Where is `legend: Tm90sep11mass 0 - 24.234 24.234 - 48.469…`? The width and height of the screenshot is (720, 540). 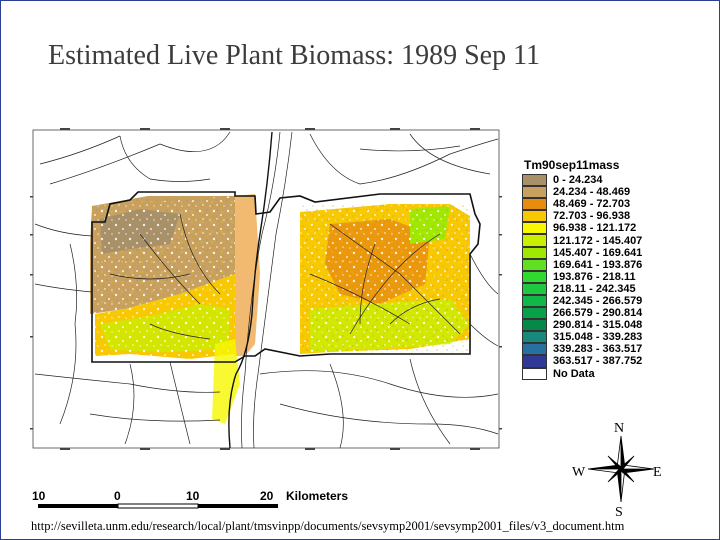
legend: Tm90sep11mass 0 - 24.234 24.234 - 48.469… is located at coordinates (582, 269).